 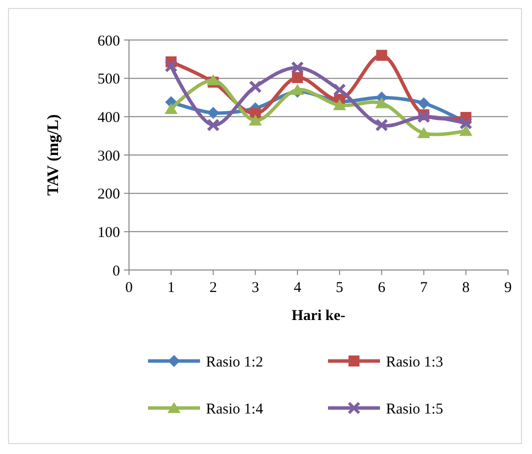 I want to click on y-tick-label: 300, so click(x=109, y=156).